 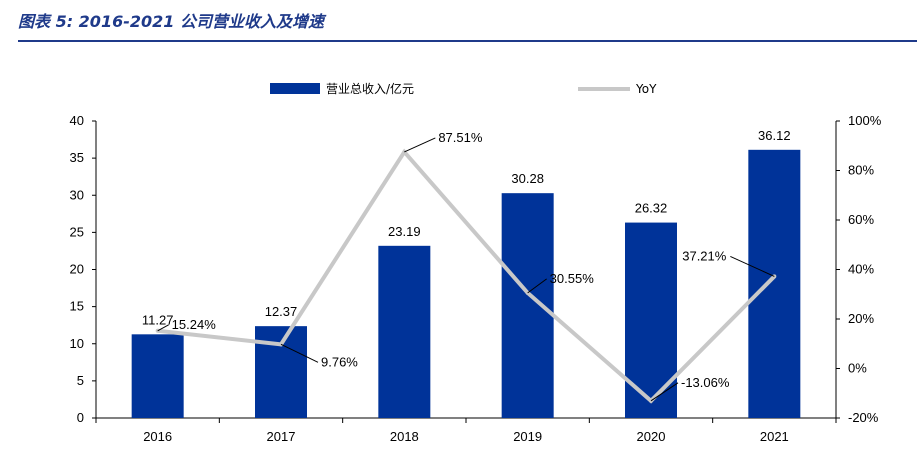 I want to click on y-right-tick-label: 0%, so click(x=857, y=368).